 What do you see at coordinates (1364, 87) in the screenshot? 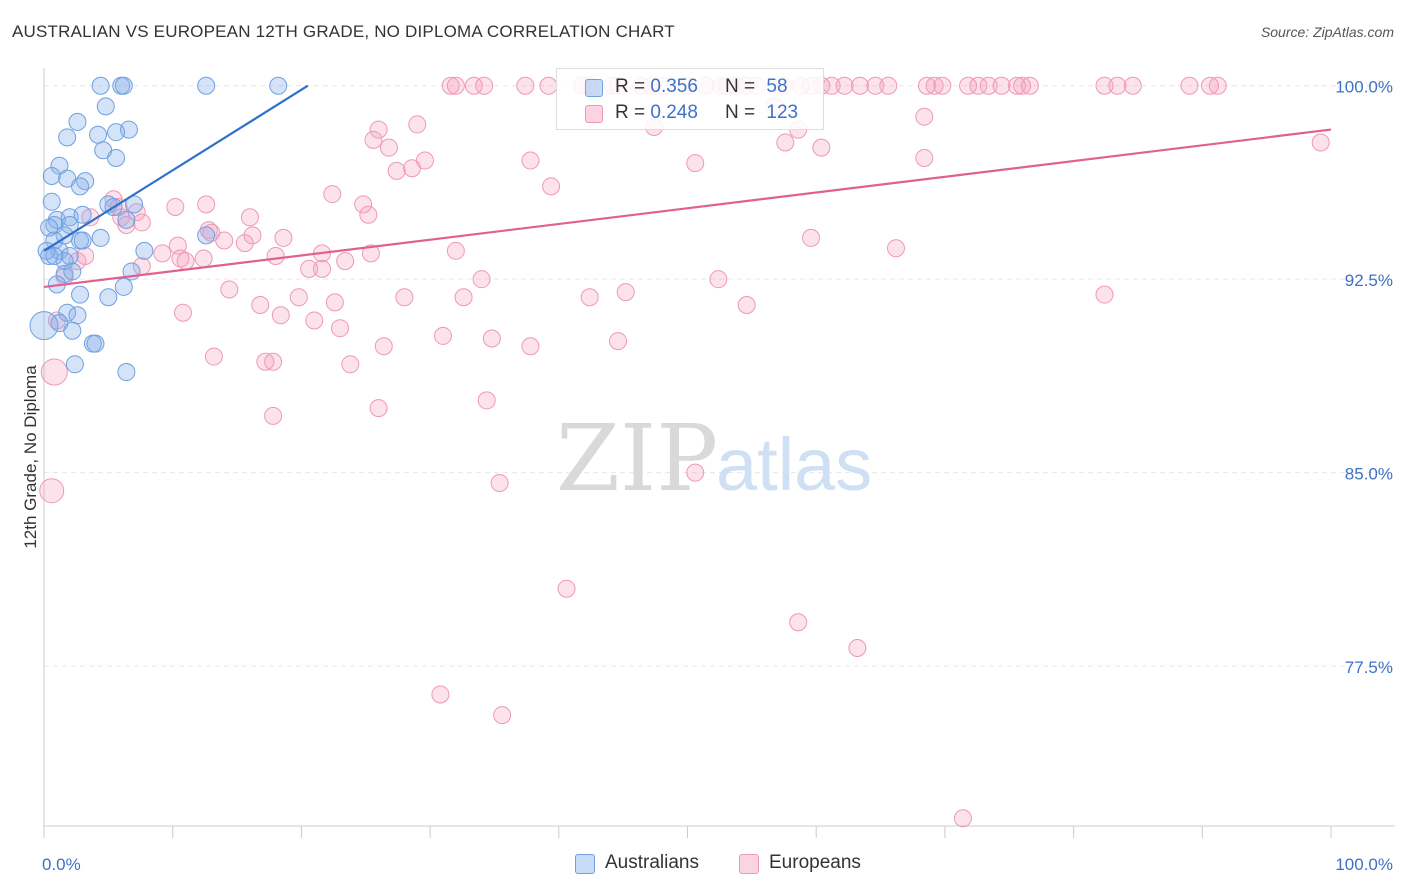
I see `y-tick-label: 100.0%` at bounding box center [1364, 87].